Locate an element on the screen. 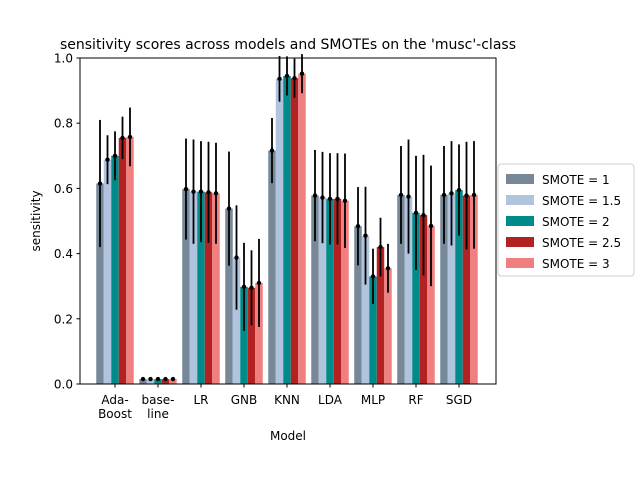  x-tick-label-line: LR is located at coordinates (200, 400).